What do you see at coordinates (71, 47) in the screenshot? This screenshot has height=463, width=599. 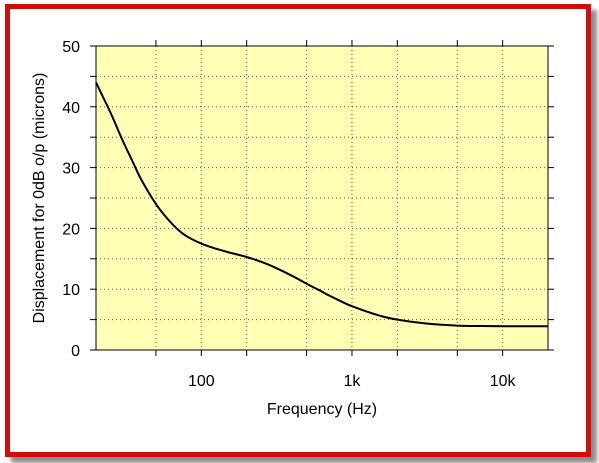 I see `y-tick-label: 50` at bounding box center [71, 47].